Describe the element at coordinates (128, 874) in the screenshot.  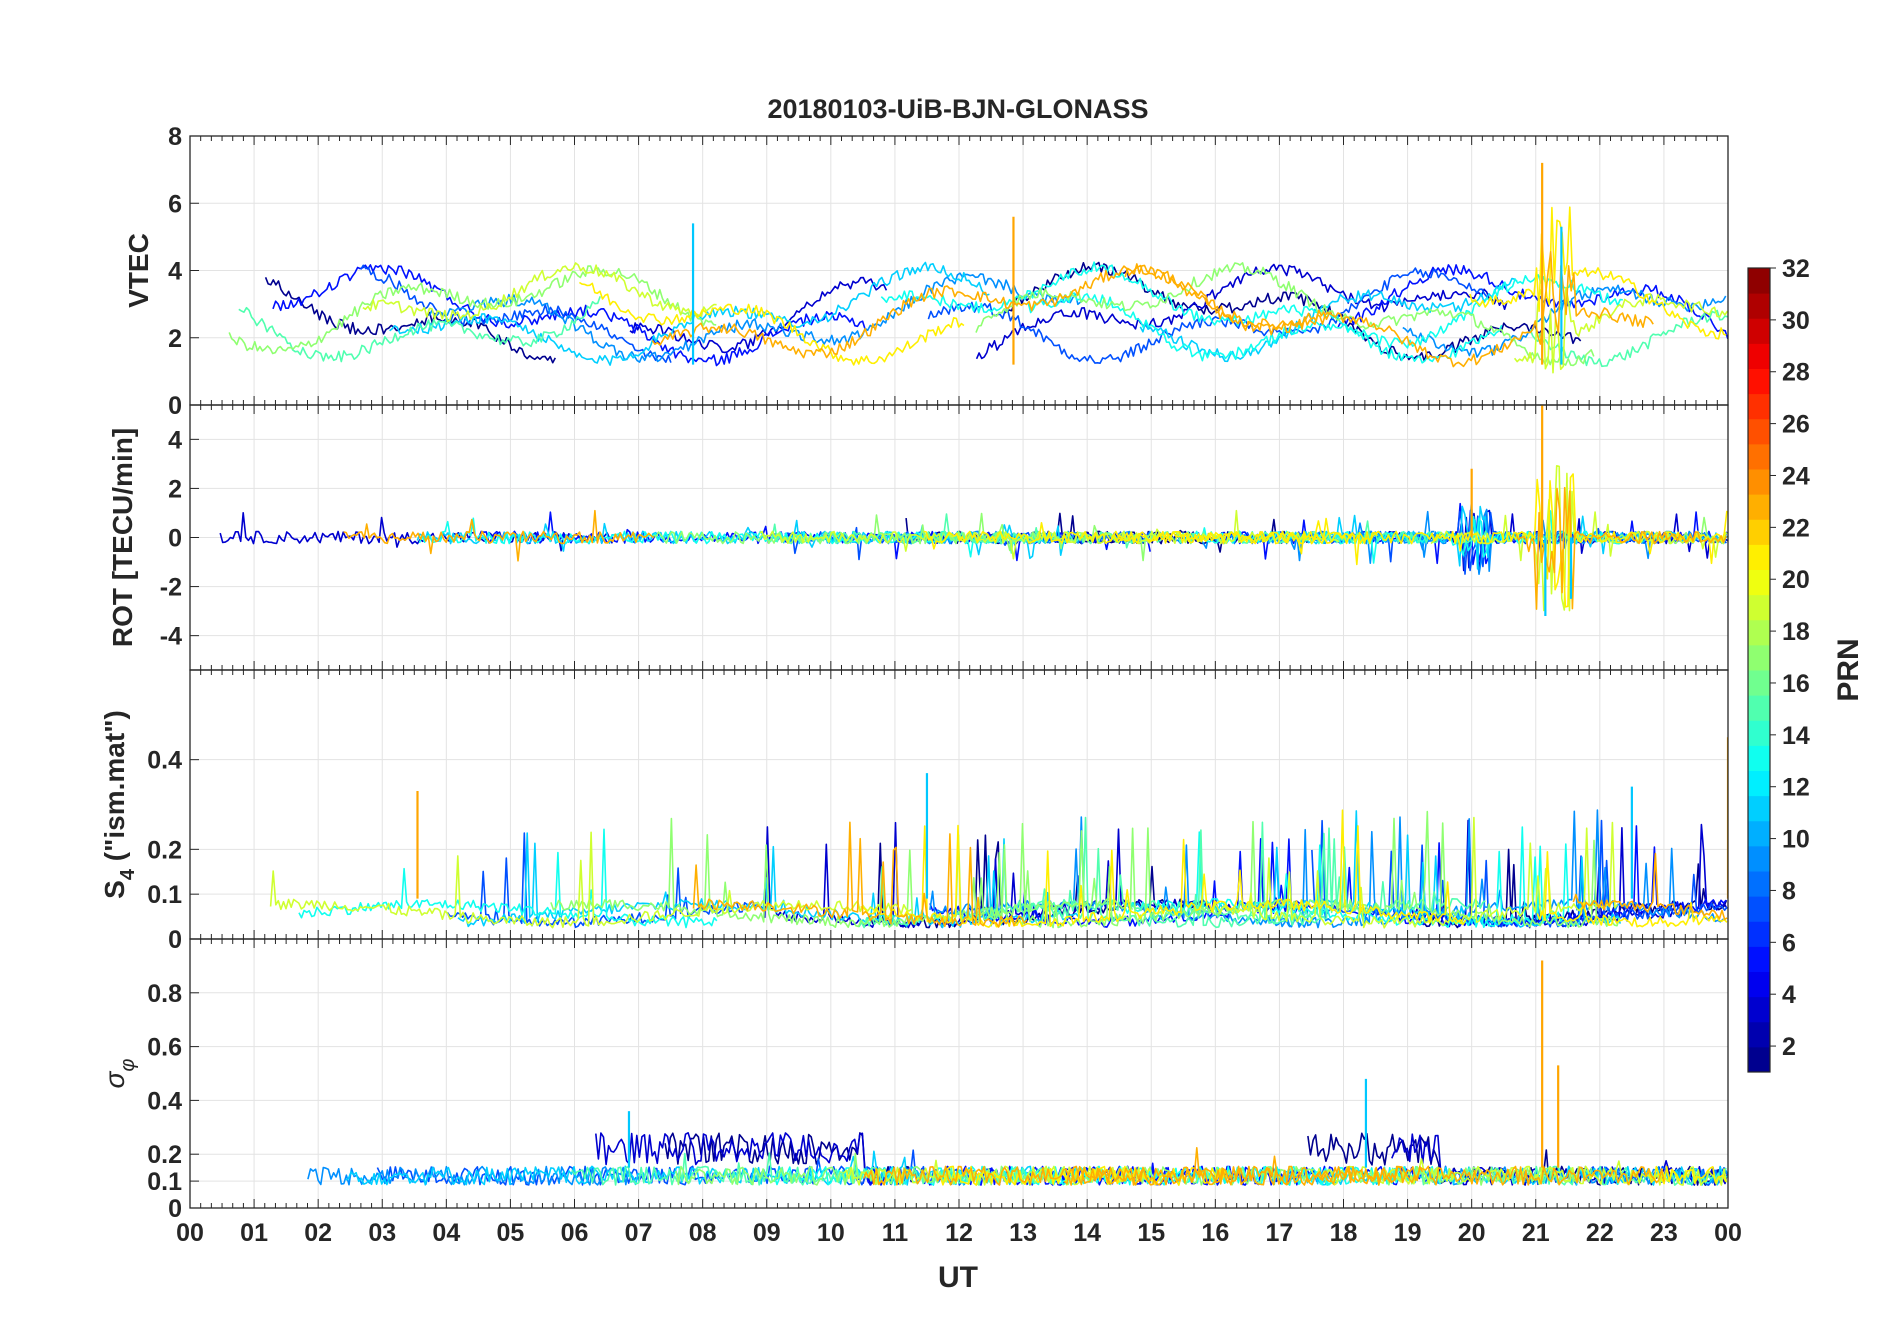
I see `y-axis-label-sub: 4` at that location.